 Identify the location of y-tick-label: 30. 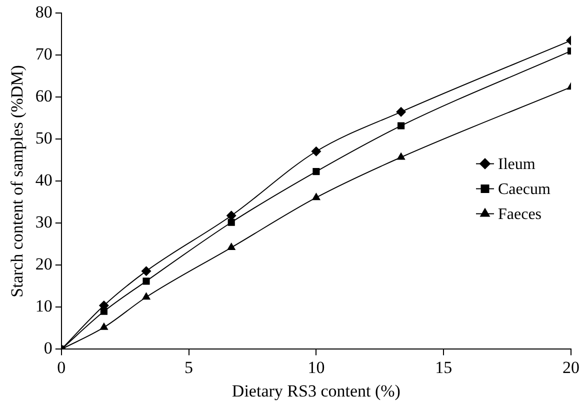
(43, 222).